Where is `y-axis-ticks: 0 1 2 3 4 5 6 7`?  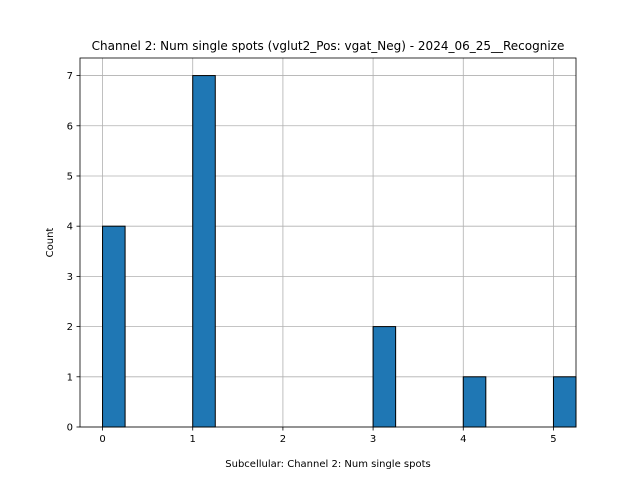 y-axis-ticks: 0 1 2 3 4 5 6 7 is located at coordinates (73, 252).